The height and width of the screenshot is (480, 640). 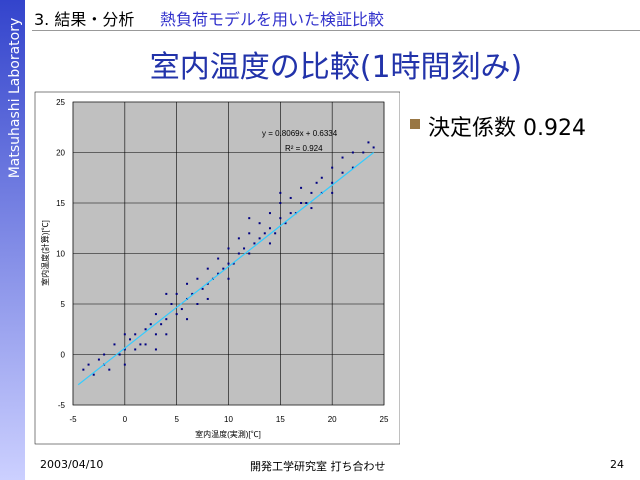 I want to click on x-tick-label: 0, so click(x=125, y=419).